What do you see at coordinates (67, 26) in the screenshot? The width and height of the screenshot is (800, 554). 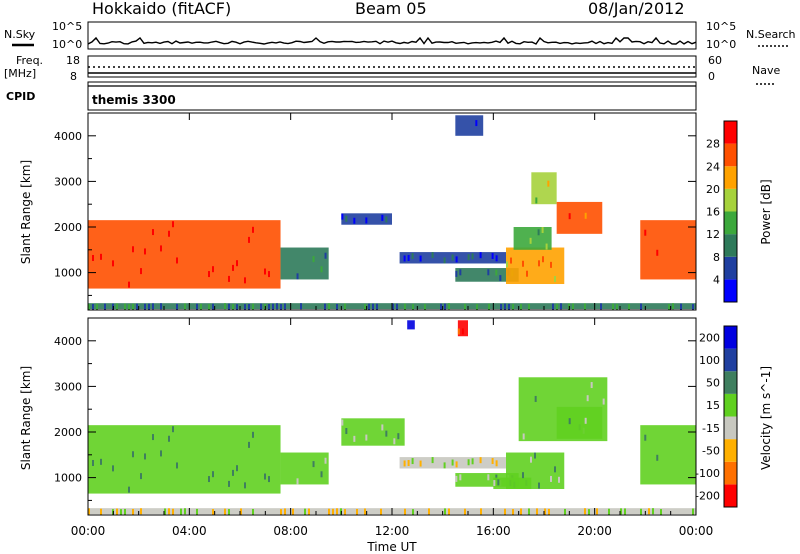 I see `noise-tick-top-left: 10^5` at bounding box center [67, 26].